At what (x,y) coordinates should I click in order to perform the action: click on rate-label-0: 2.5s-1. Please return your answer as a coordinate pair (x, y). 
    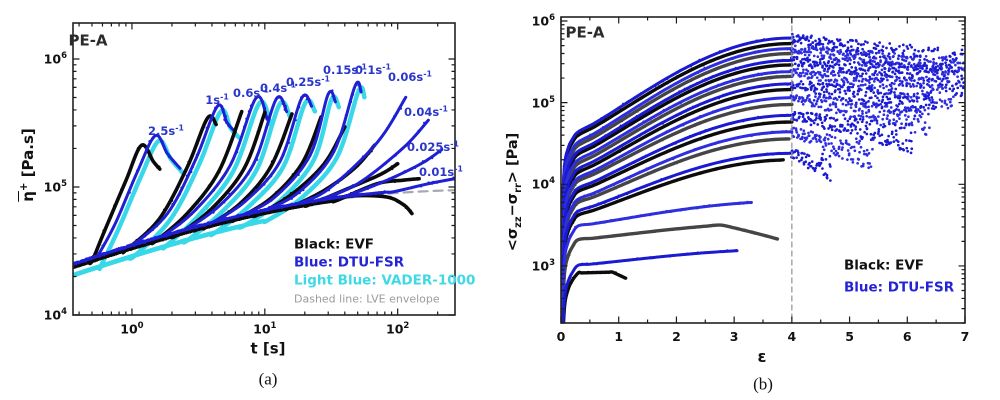
    Looking at the image, I should click on (166, 131).